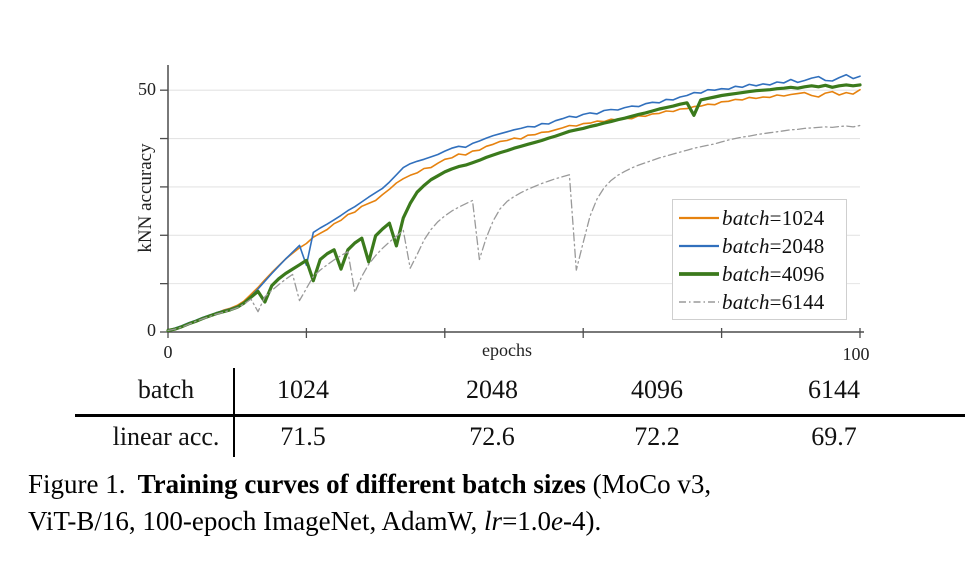  Describe the element at coordinates (657, 389) in the screenshot. I see `table-batch-4096: 4096` at that location.